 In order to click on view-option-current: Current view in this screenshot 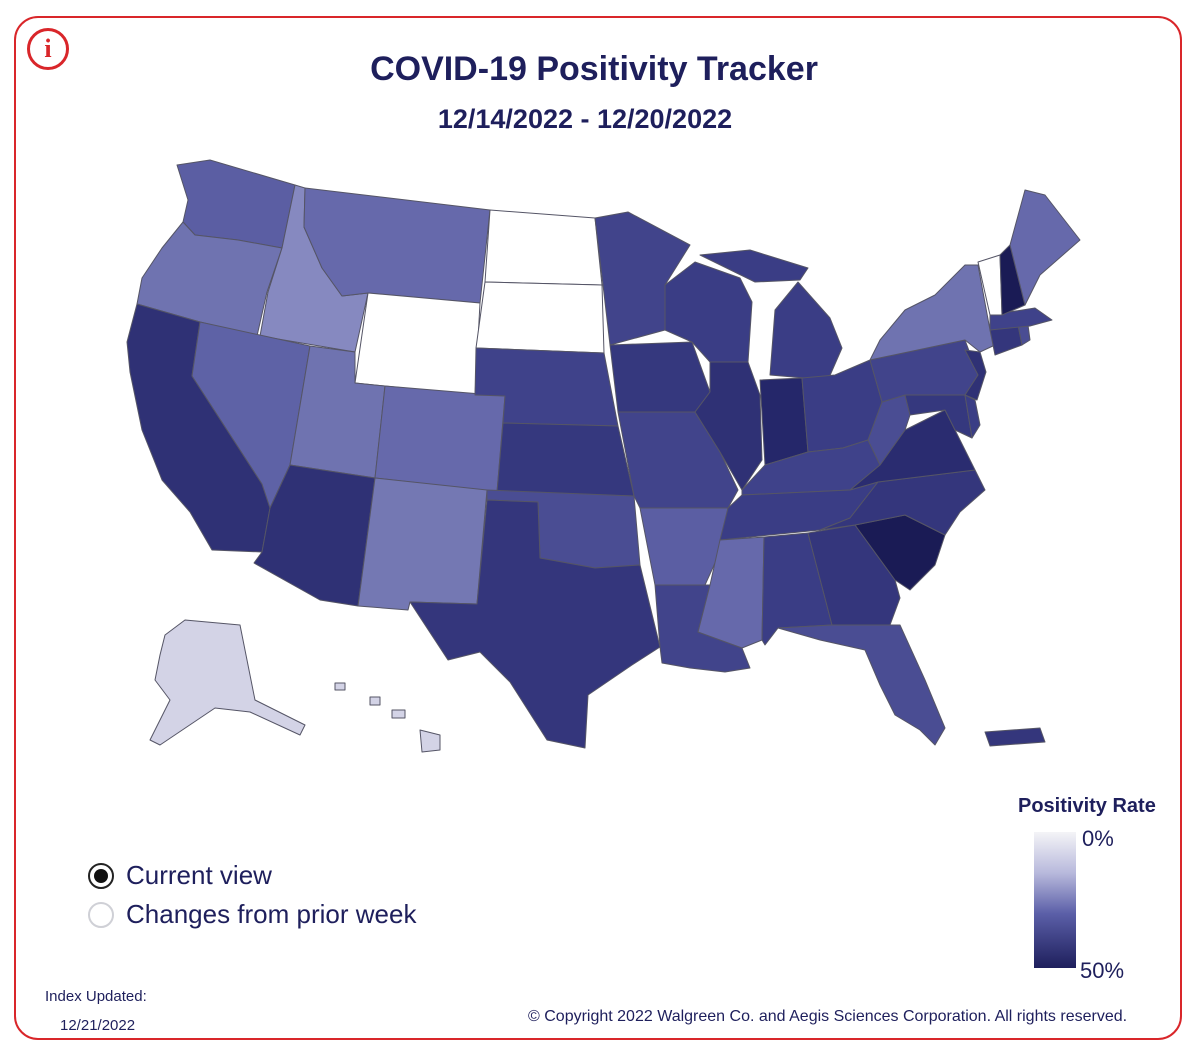, I will do `click(180, 875)`.